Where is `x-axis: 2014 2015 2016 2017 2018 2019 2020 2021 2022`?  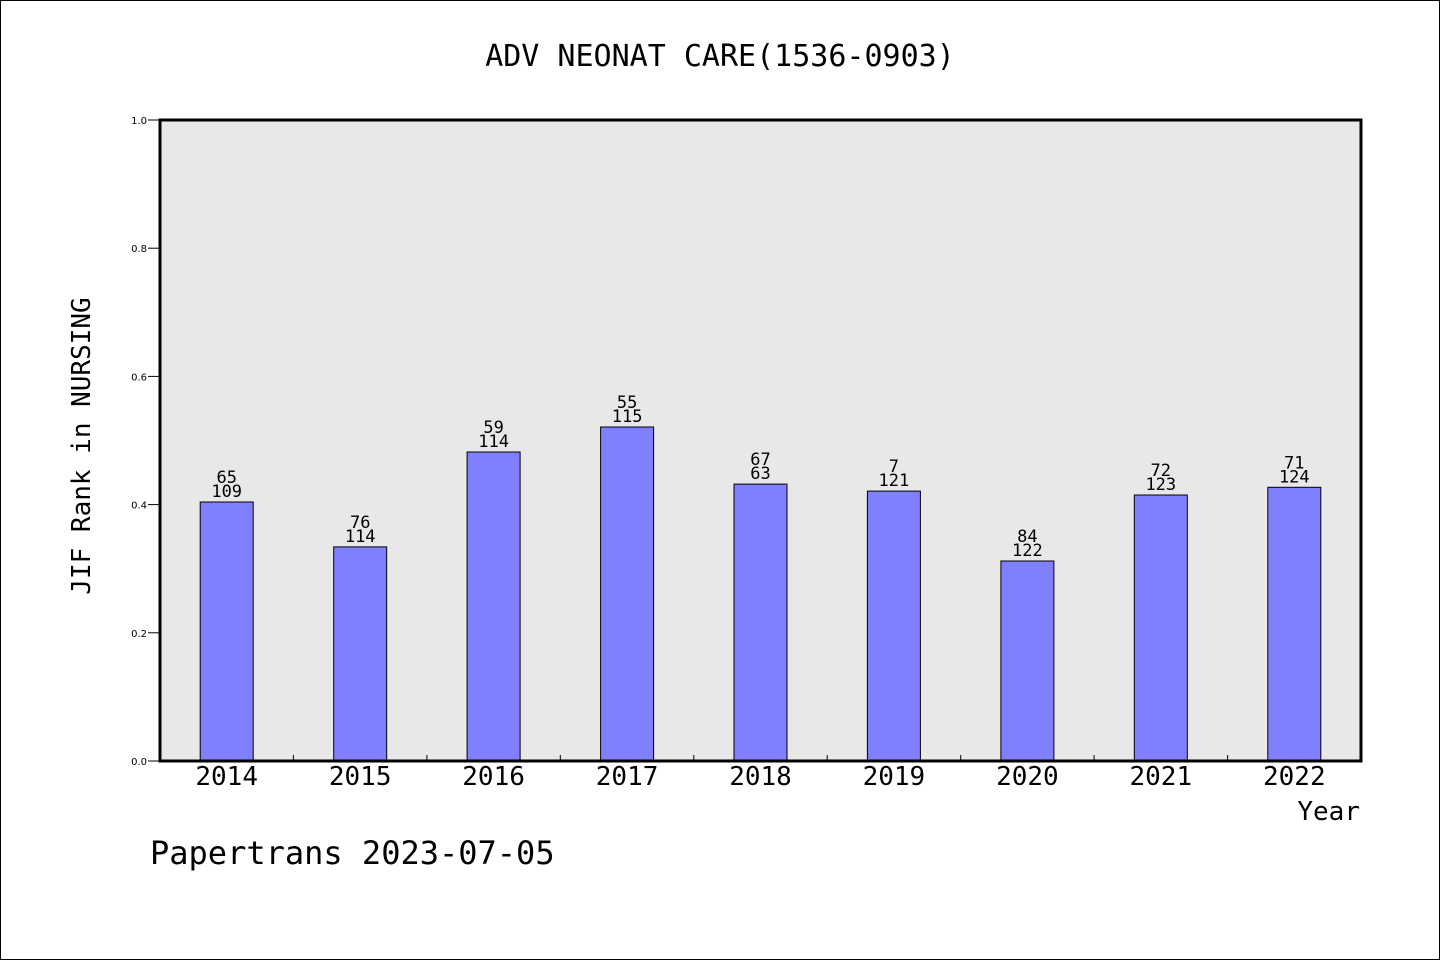
x-axis: 2014 2015 2016 2017 2018 2019 2020 2021 2022 is located at coordinates (760, 773).